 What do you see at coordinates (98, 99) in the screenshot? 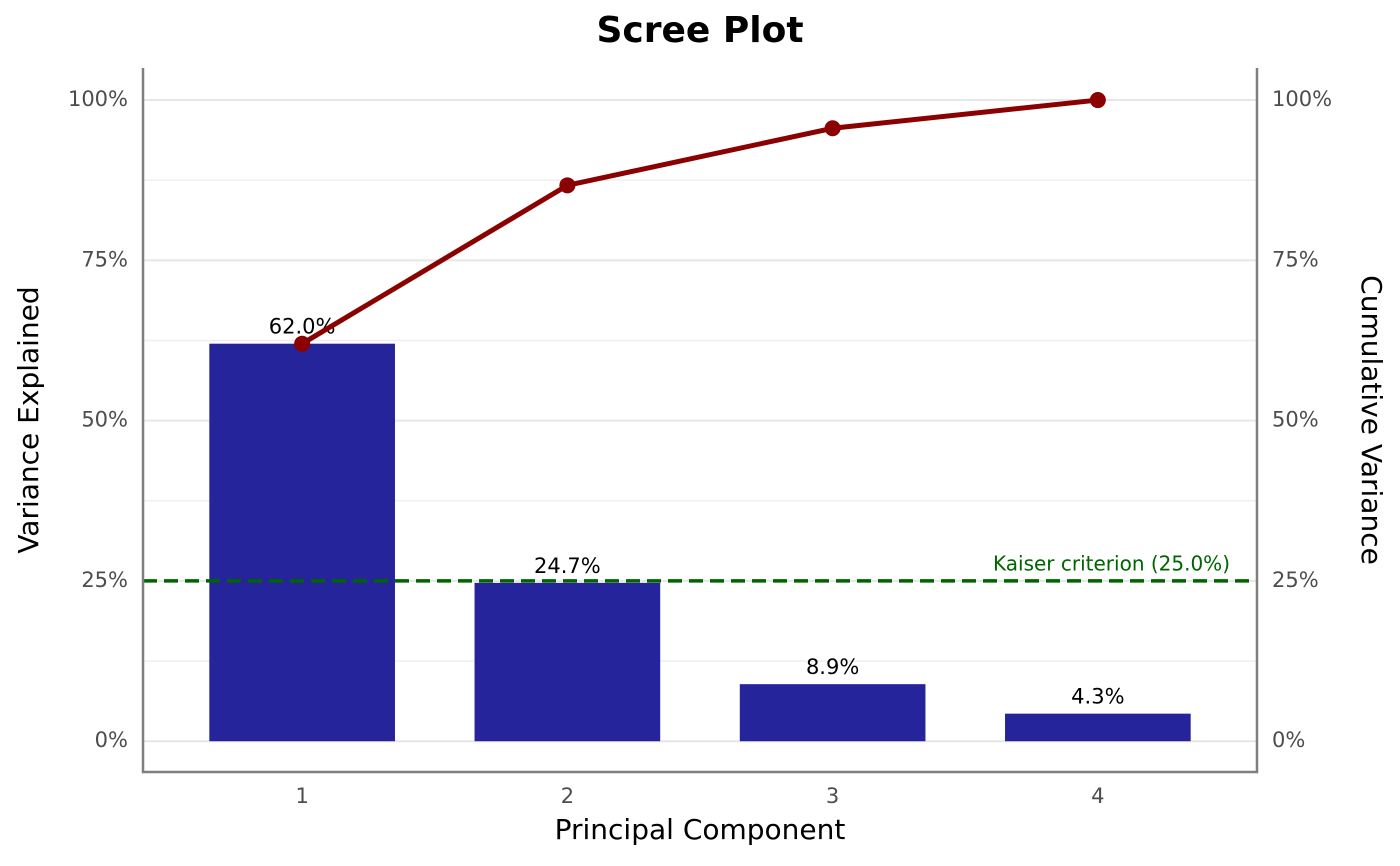
I see `y-tick-label: 100%` at bounding box center [98, 99].